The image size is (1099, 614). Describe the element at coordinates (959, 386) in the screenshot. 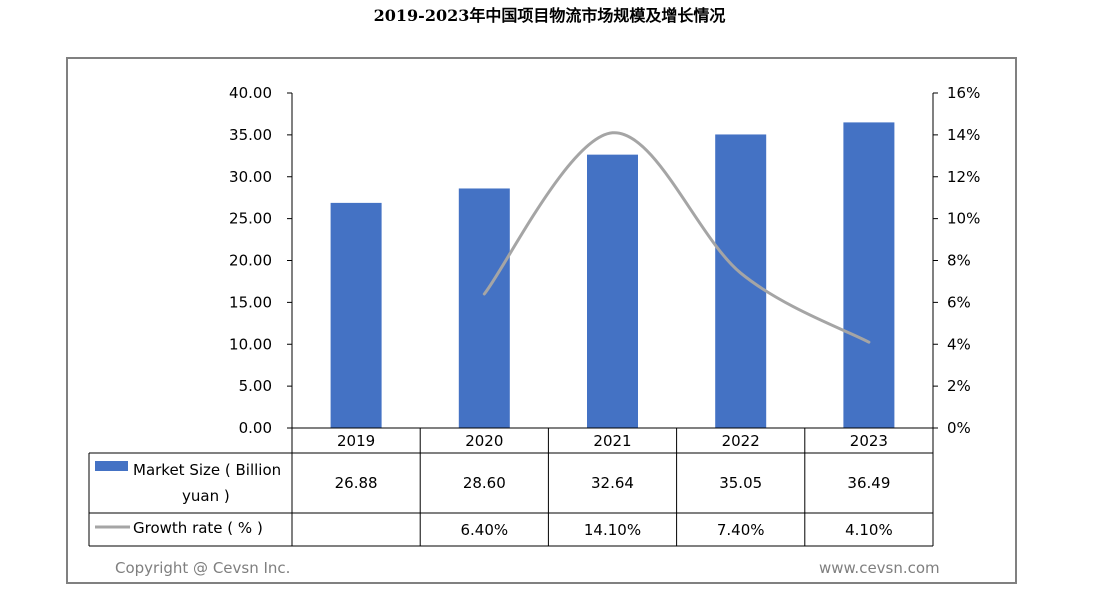

I see `y2-tick-label: 2%` at that location.